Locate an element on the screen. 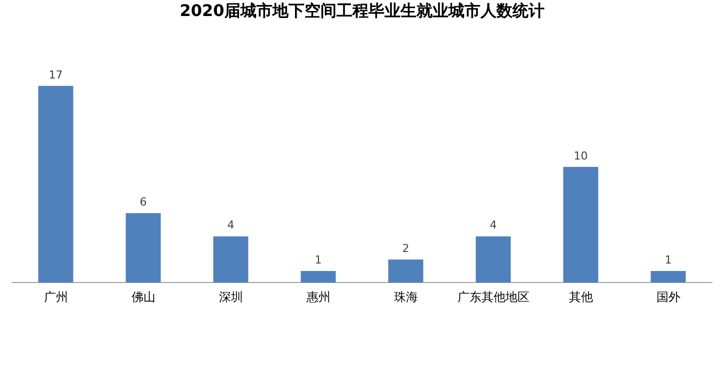  x-tick-label: 其他 is located at coordinates (580, 297).